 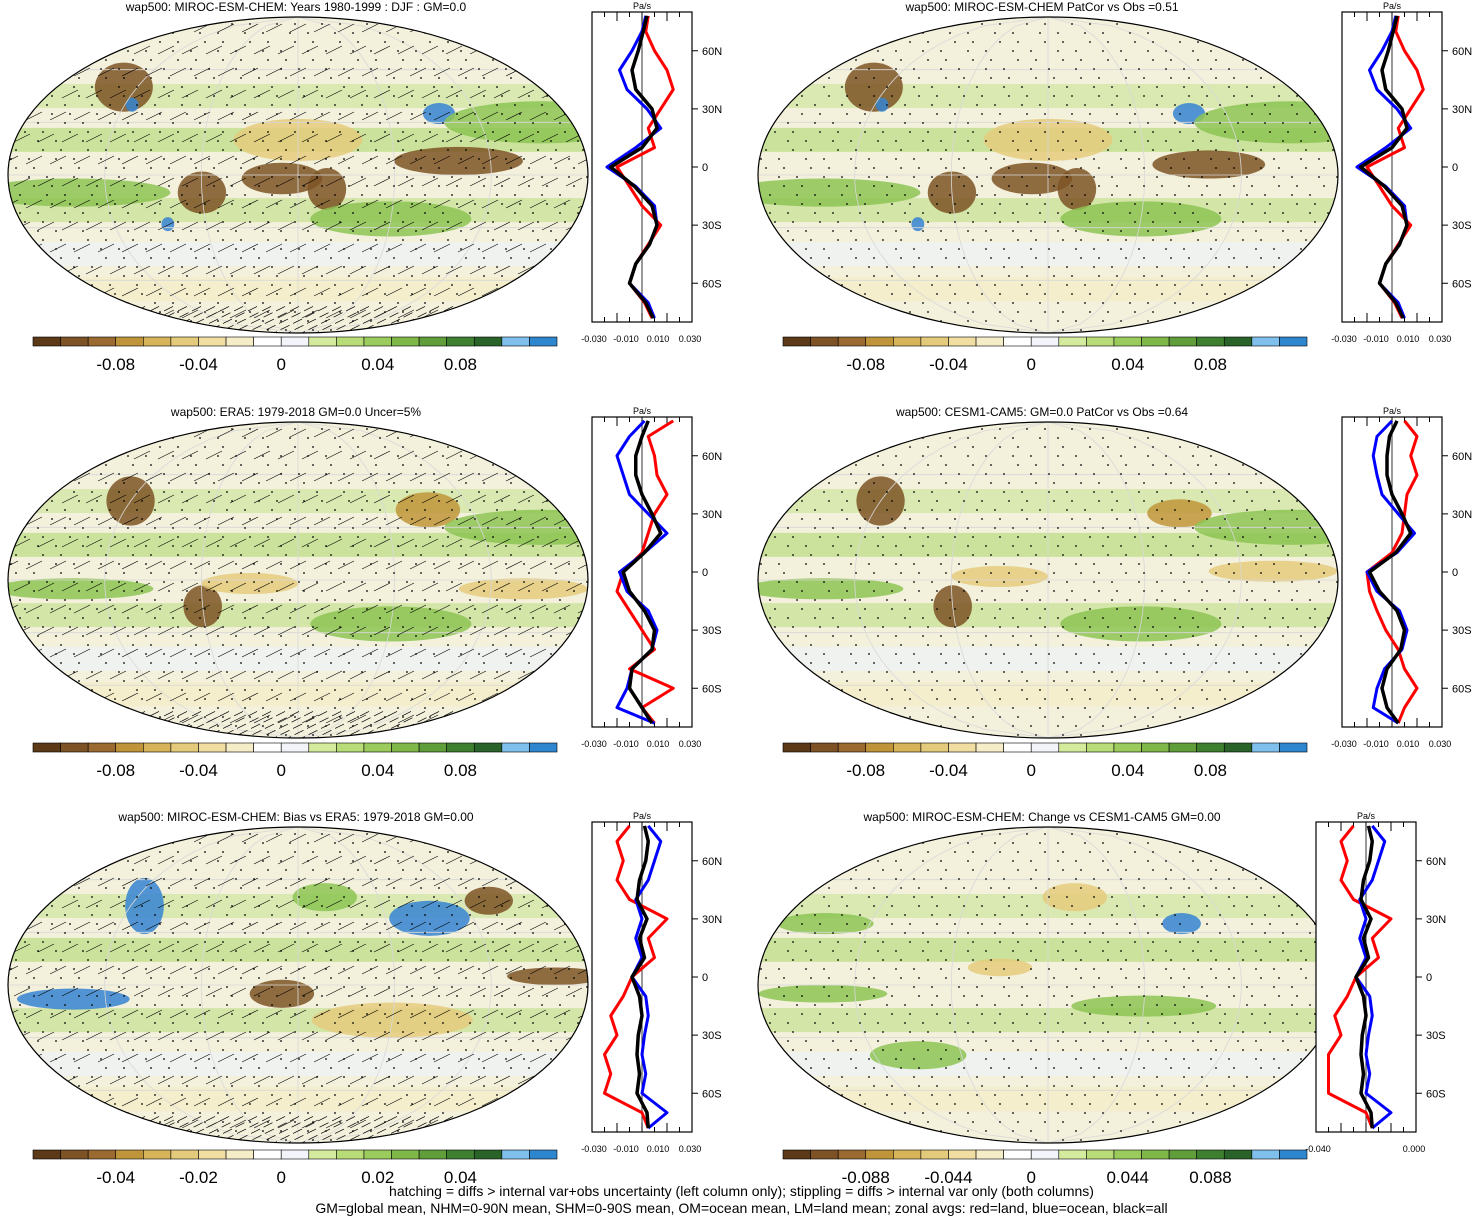 What do you see at coordinates (1210, 364) in the screenshot?
I see `colorbar-label: 0.08` at bounding box center [1210, 364].